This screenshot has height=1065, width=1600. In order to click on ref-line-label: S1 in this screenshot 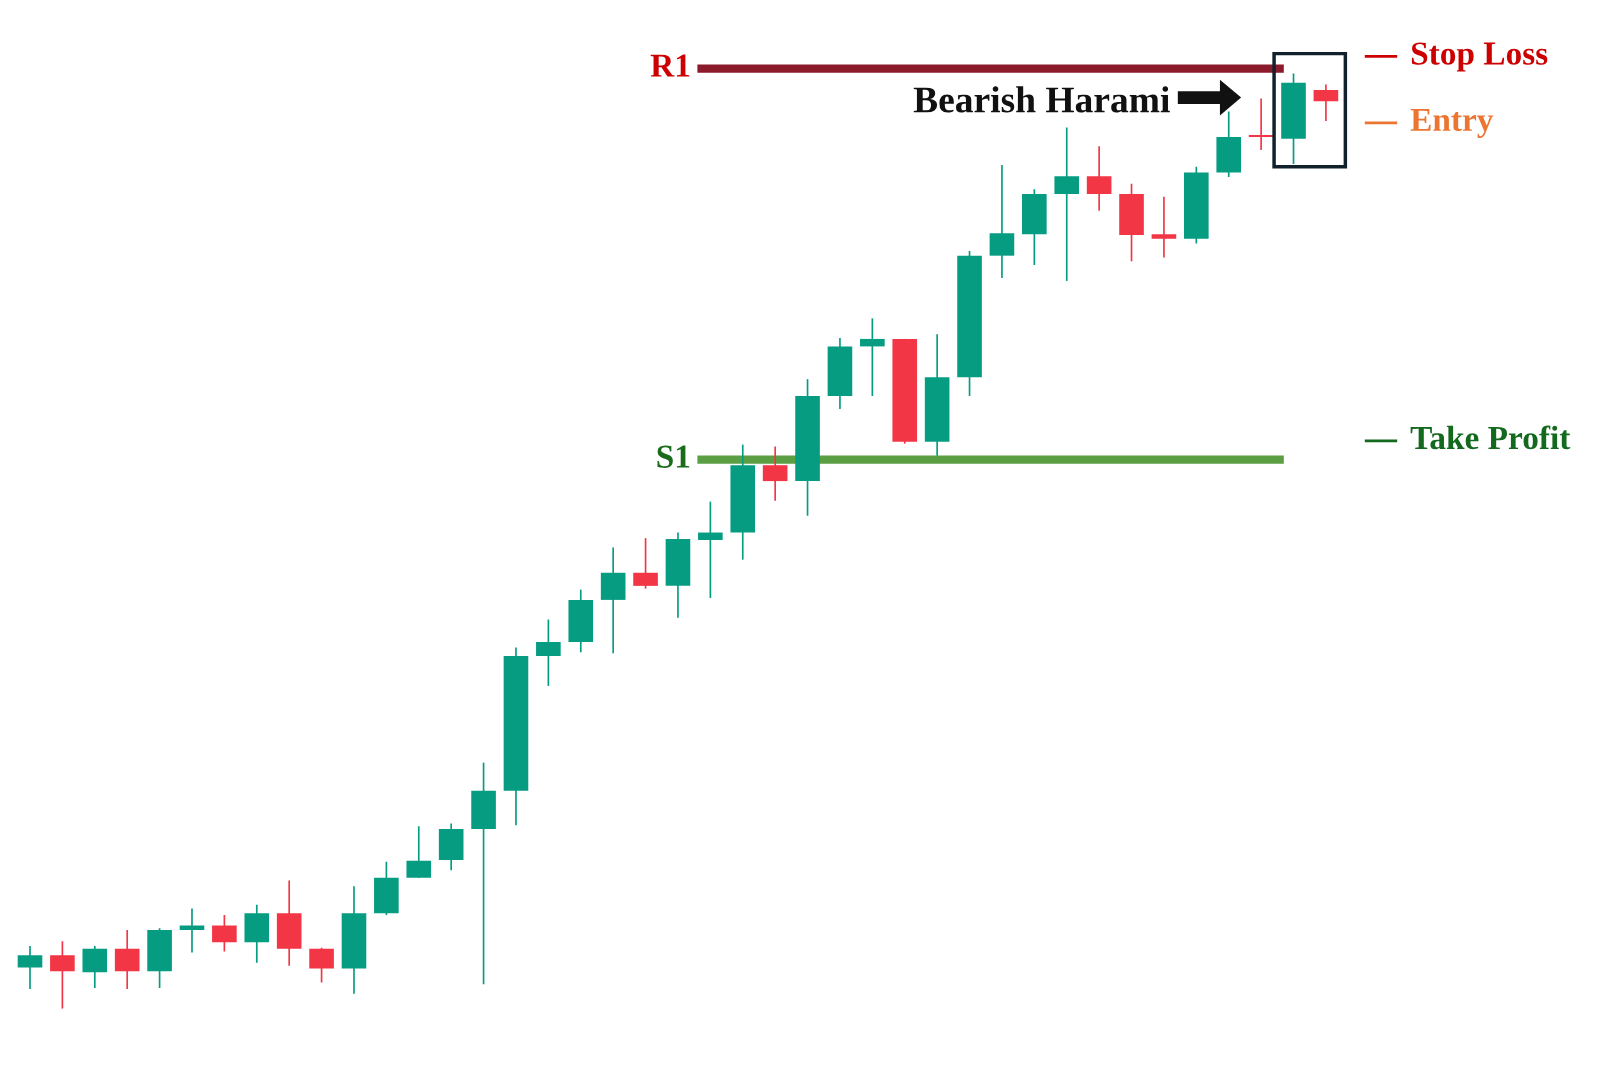, I will do `click(673, 456)`.